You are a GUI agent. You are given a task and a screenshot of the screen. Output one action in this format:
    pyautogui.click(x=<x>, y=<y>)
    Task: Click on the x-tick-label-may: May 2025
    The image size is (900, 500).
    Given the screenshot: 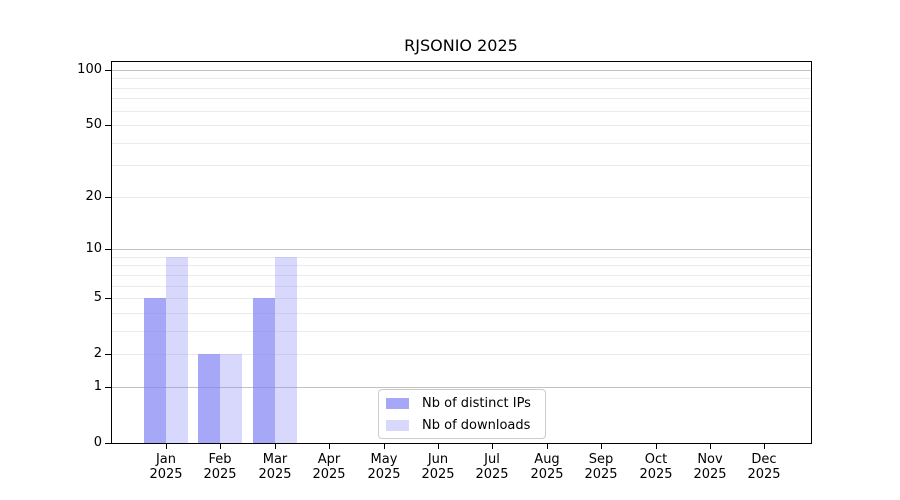 What is the action you would take?
    pyautogui.click(x=384, y=467)
    